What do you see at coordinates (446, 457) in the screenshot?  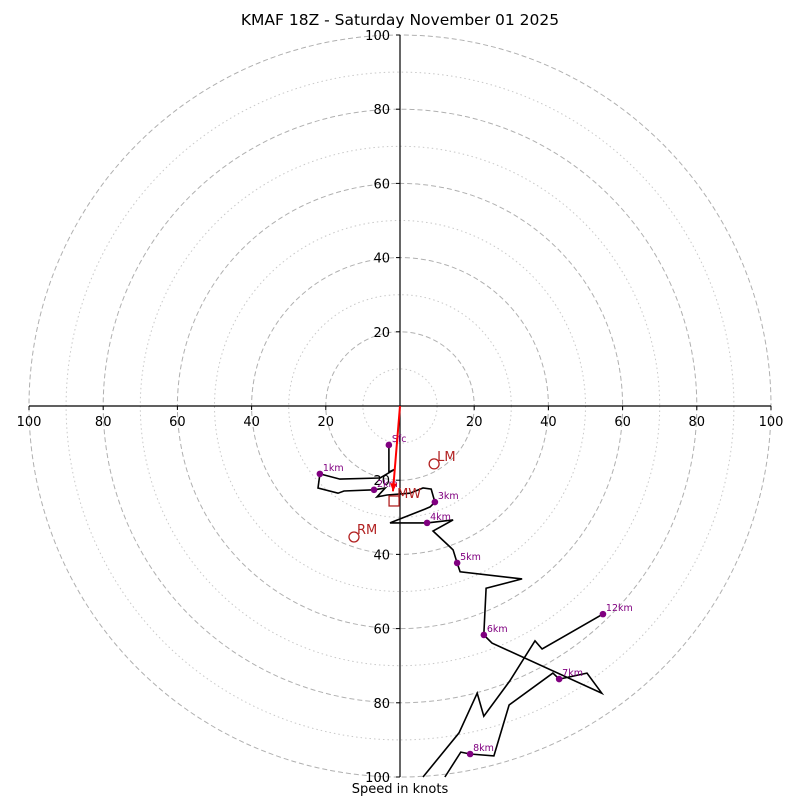 I see `storm-motion-lm-label: LM` at bounding box center [446, 457].